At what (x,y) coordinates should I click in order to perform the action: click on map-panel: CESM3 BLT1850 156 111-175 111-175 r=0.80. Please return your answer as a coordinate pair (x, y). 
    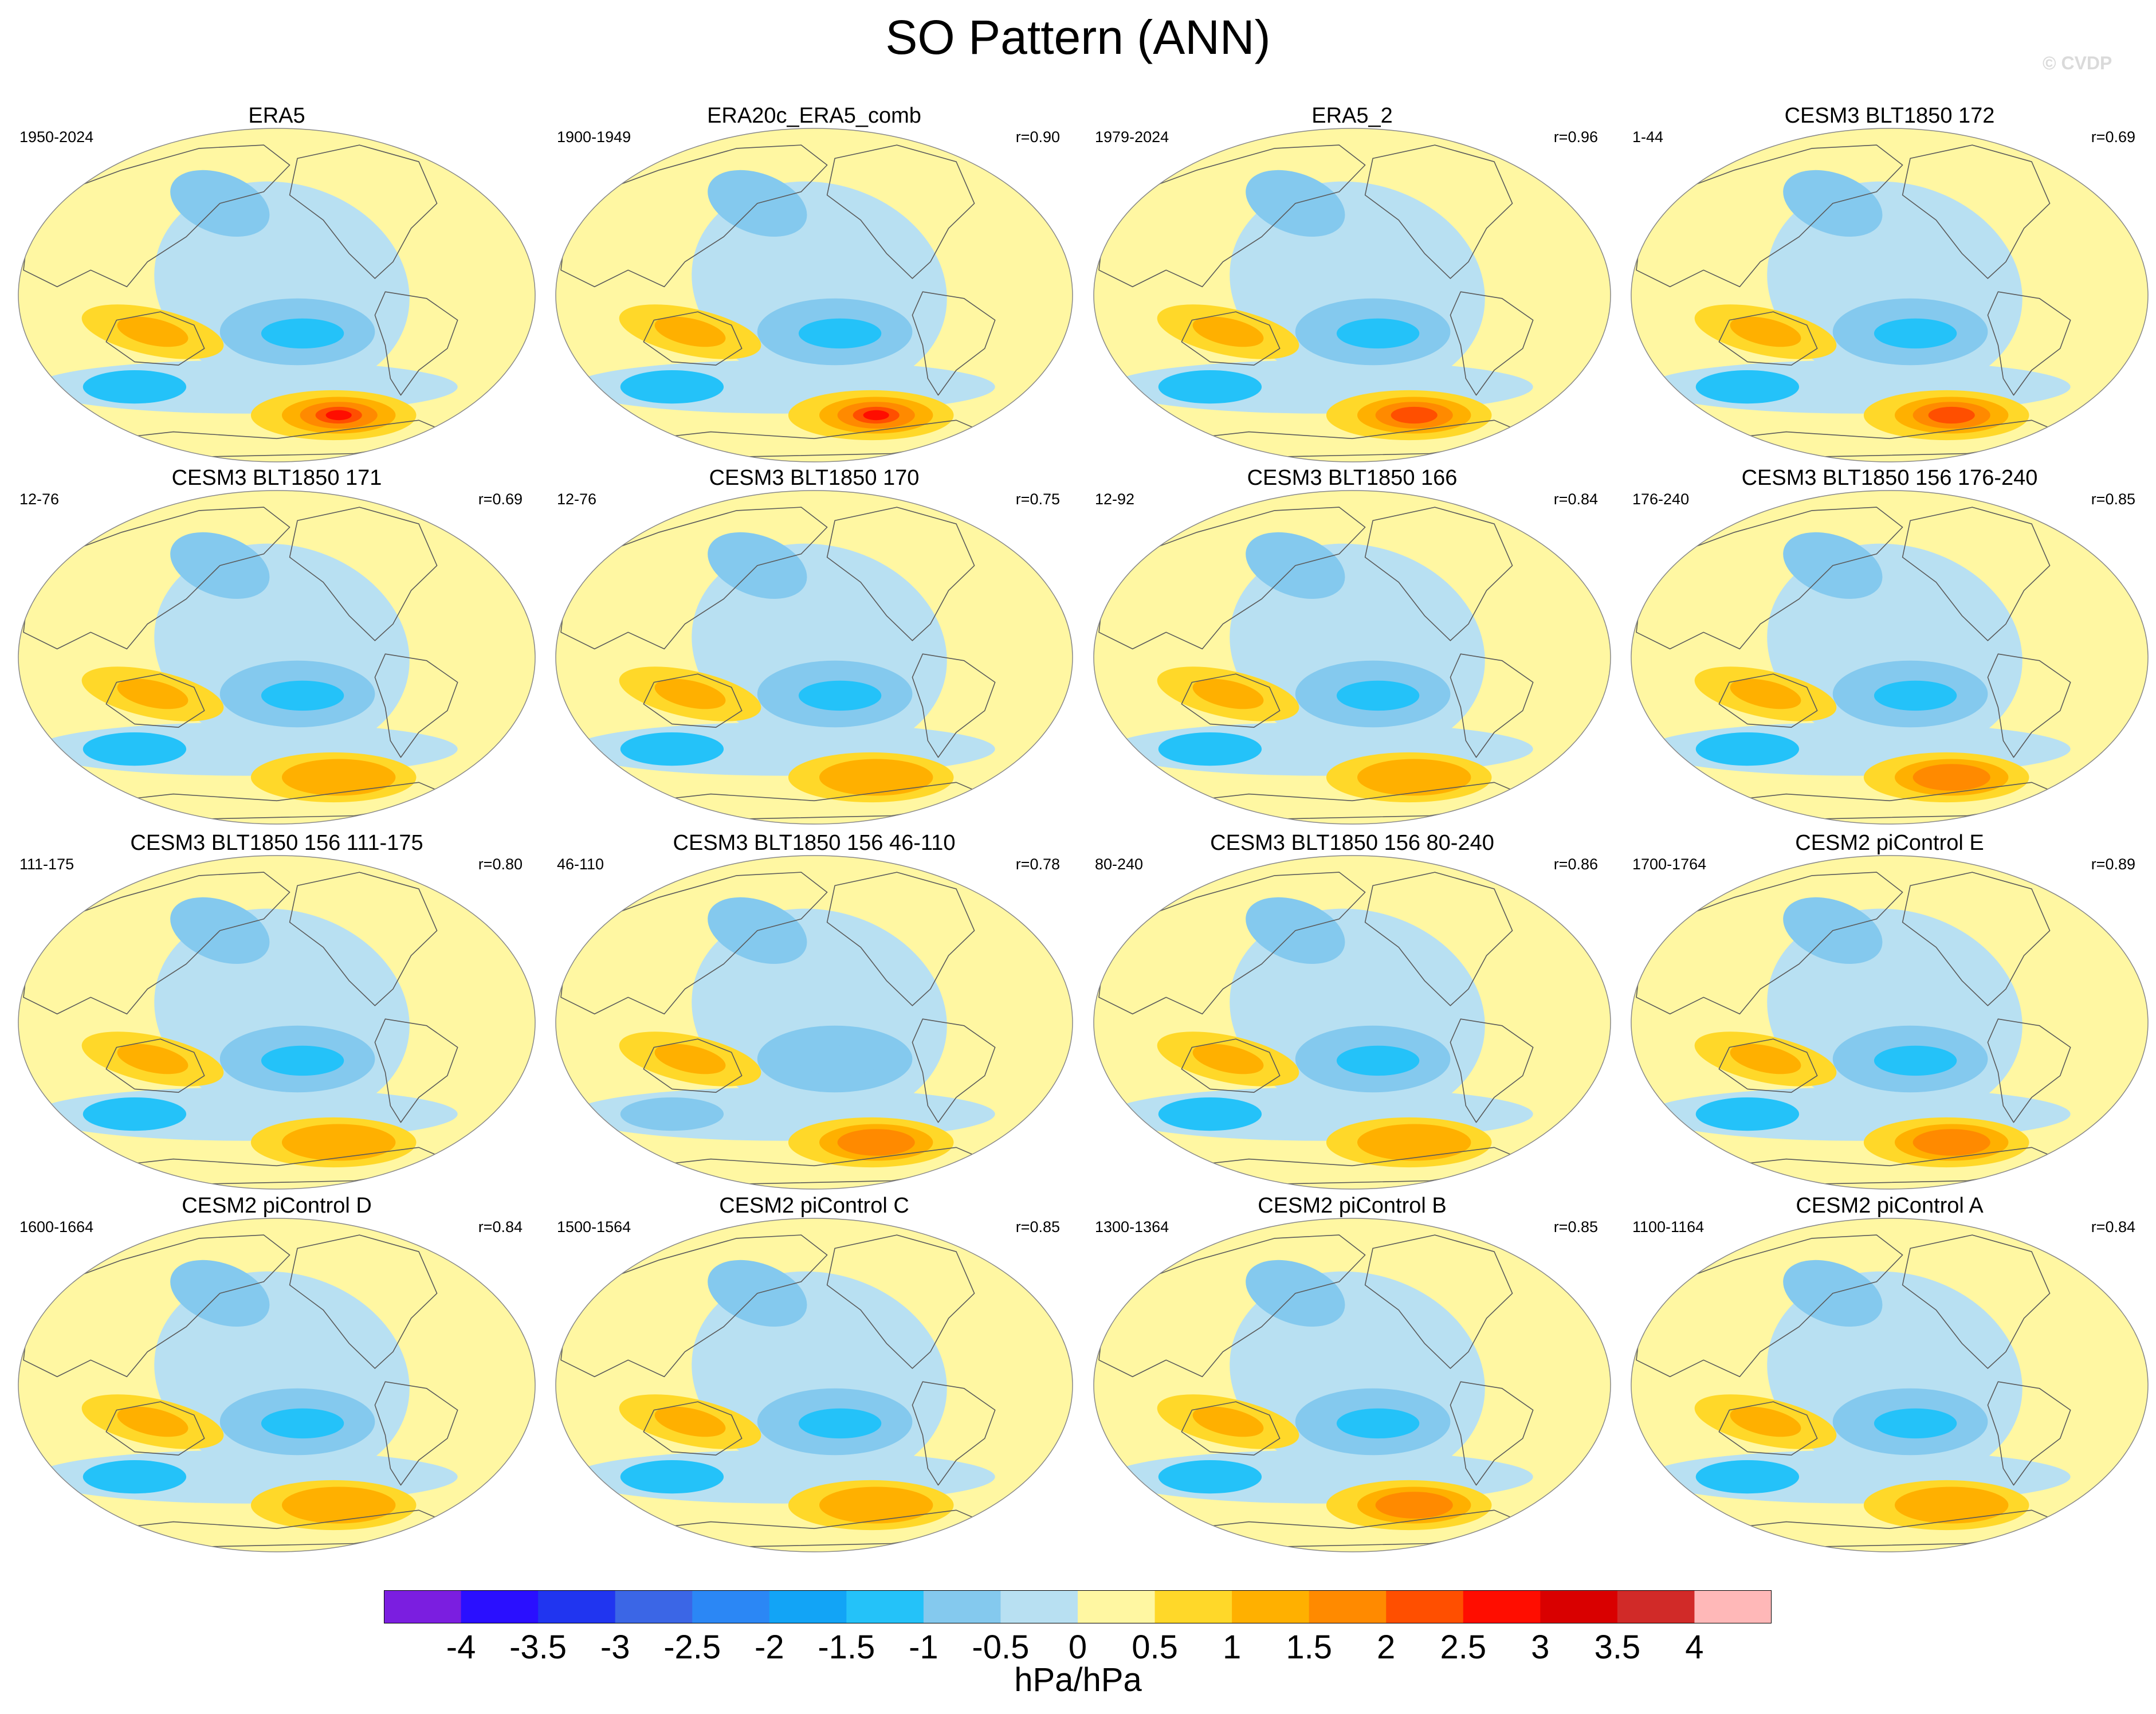
    Looking at the image, I should click on (276, 1011).